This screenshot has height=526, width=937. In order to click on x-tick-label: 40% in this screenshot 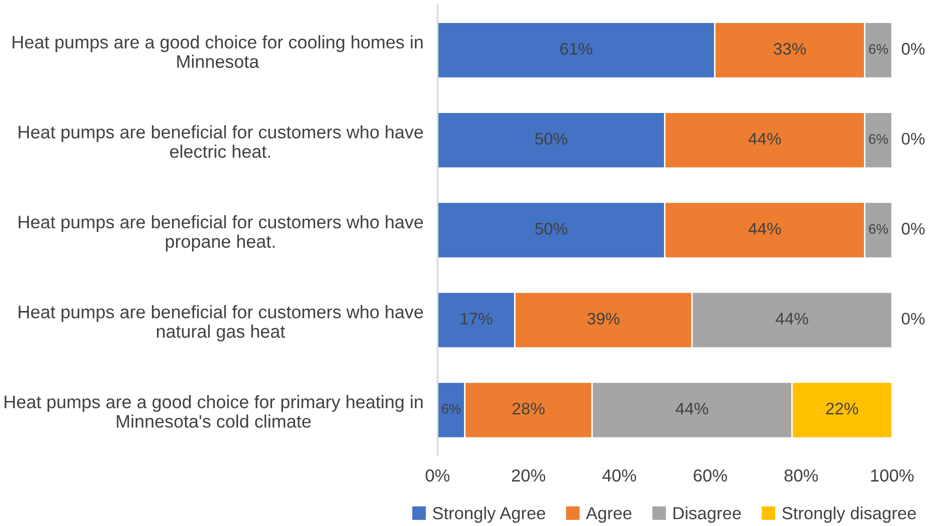, I will do `click(619, 475)`.